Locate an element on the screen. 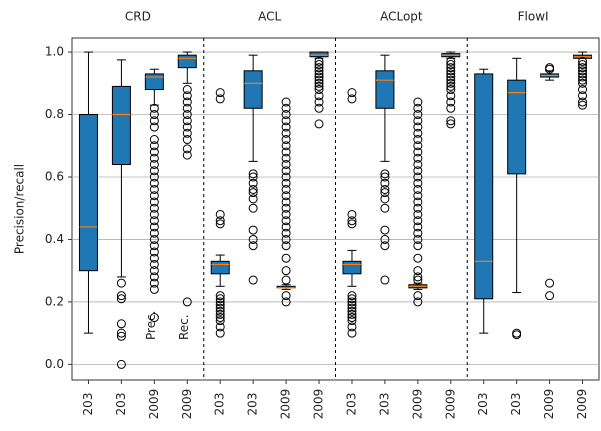  annotation: Rec. is located at coordinates (184, 327).